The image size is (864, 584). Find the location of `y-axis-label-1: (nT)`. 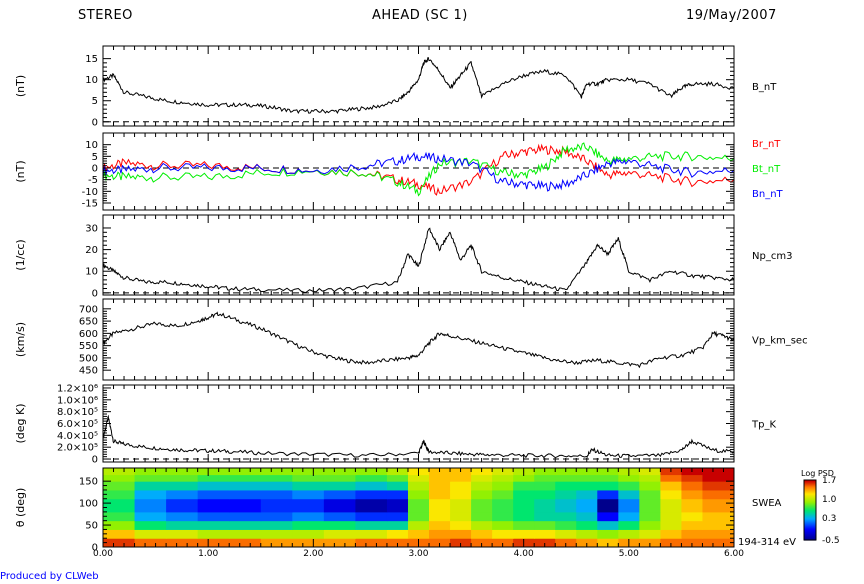

y-axis-label-1: (nT) is located at coordinates (20, 86).